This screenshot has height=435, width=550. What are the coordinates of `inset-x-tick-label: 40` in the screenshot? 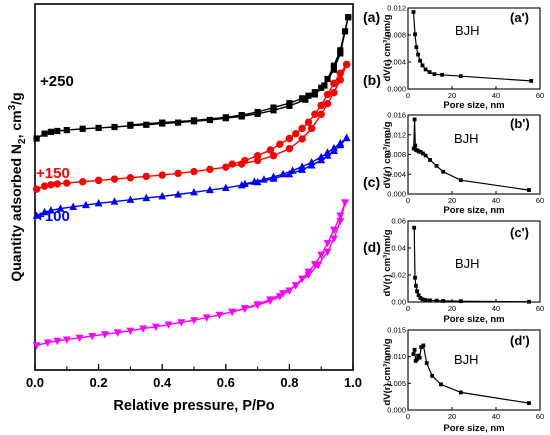 It's located at (496, 308).